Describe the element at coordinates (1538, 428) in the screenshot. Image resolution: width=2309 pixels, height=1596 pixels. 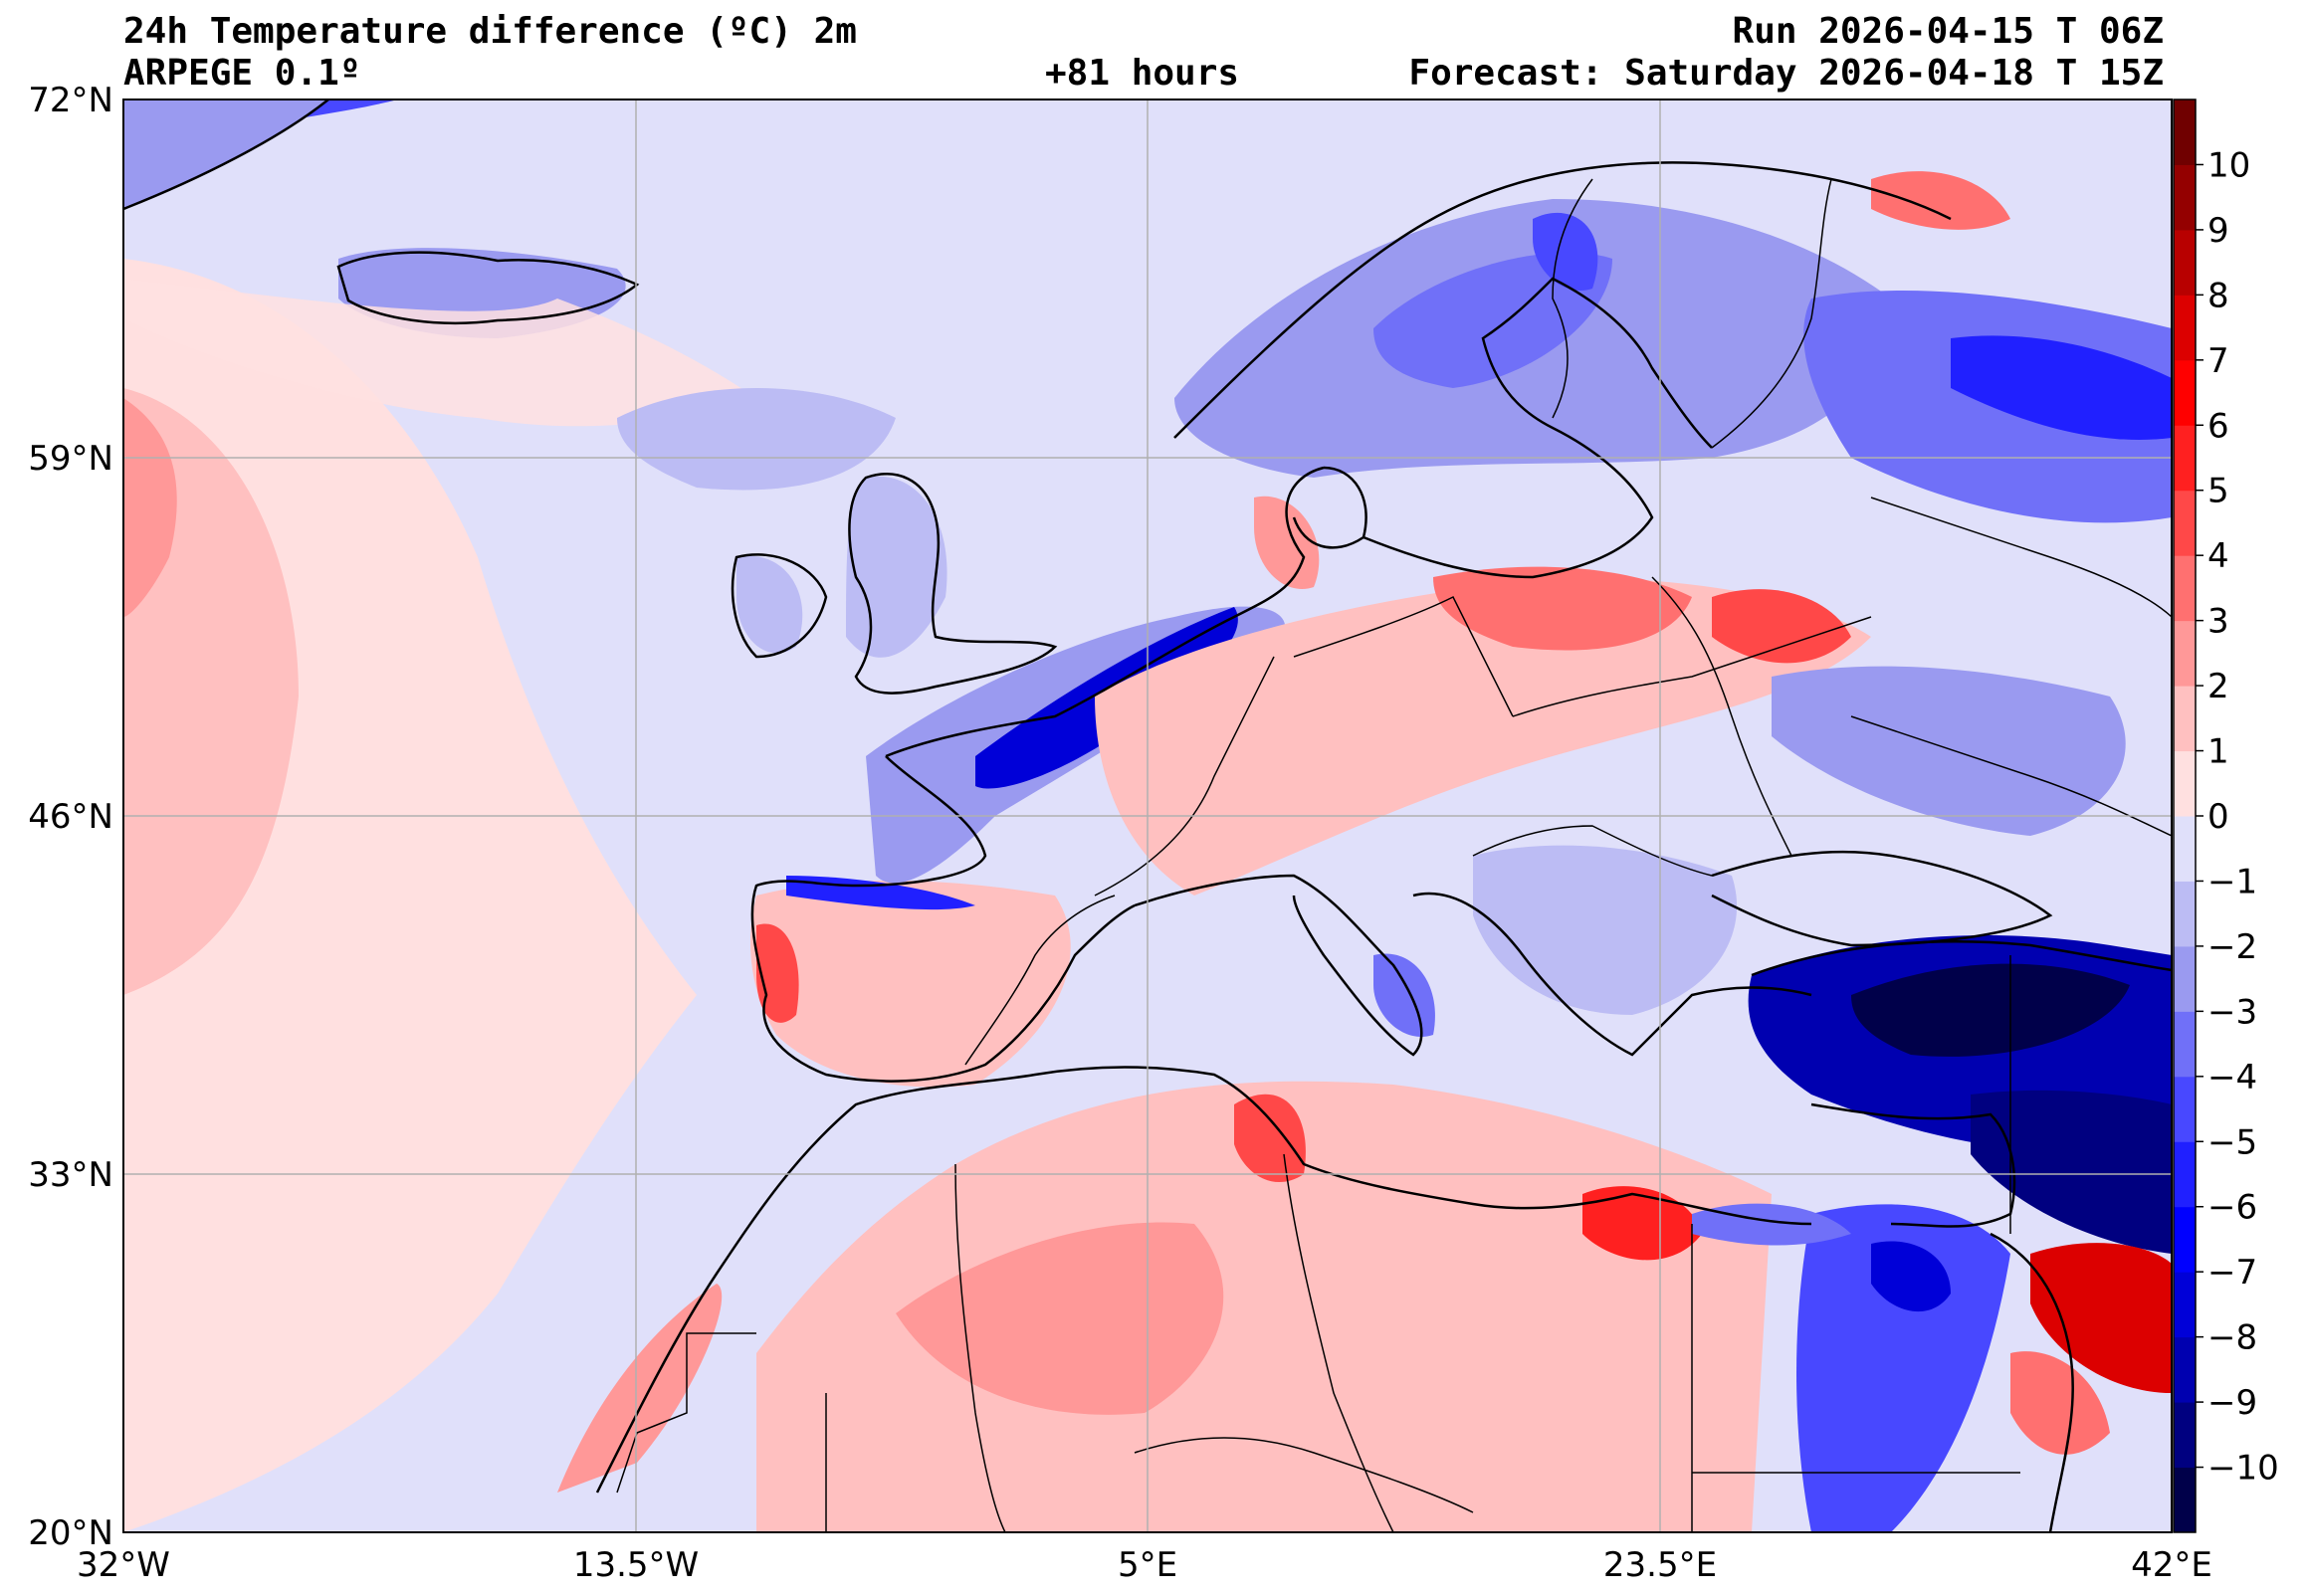
I see `baltic-coast` at that location.